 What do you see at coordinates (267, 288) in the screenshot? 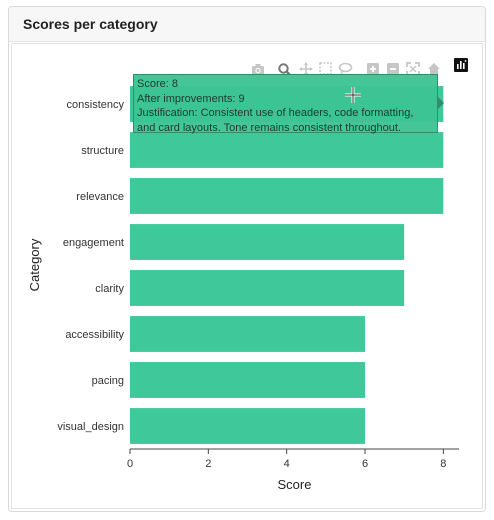
I see `bar-clarity` at bounding box center [267, 288].